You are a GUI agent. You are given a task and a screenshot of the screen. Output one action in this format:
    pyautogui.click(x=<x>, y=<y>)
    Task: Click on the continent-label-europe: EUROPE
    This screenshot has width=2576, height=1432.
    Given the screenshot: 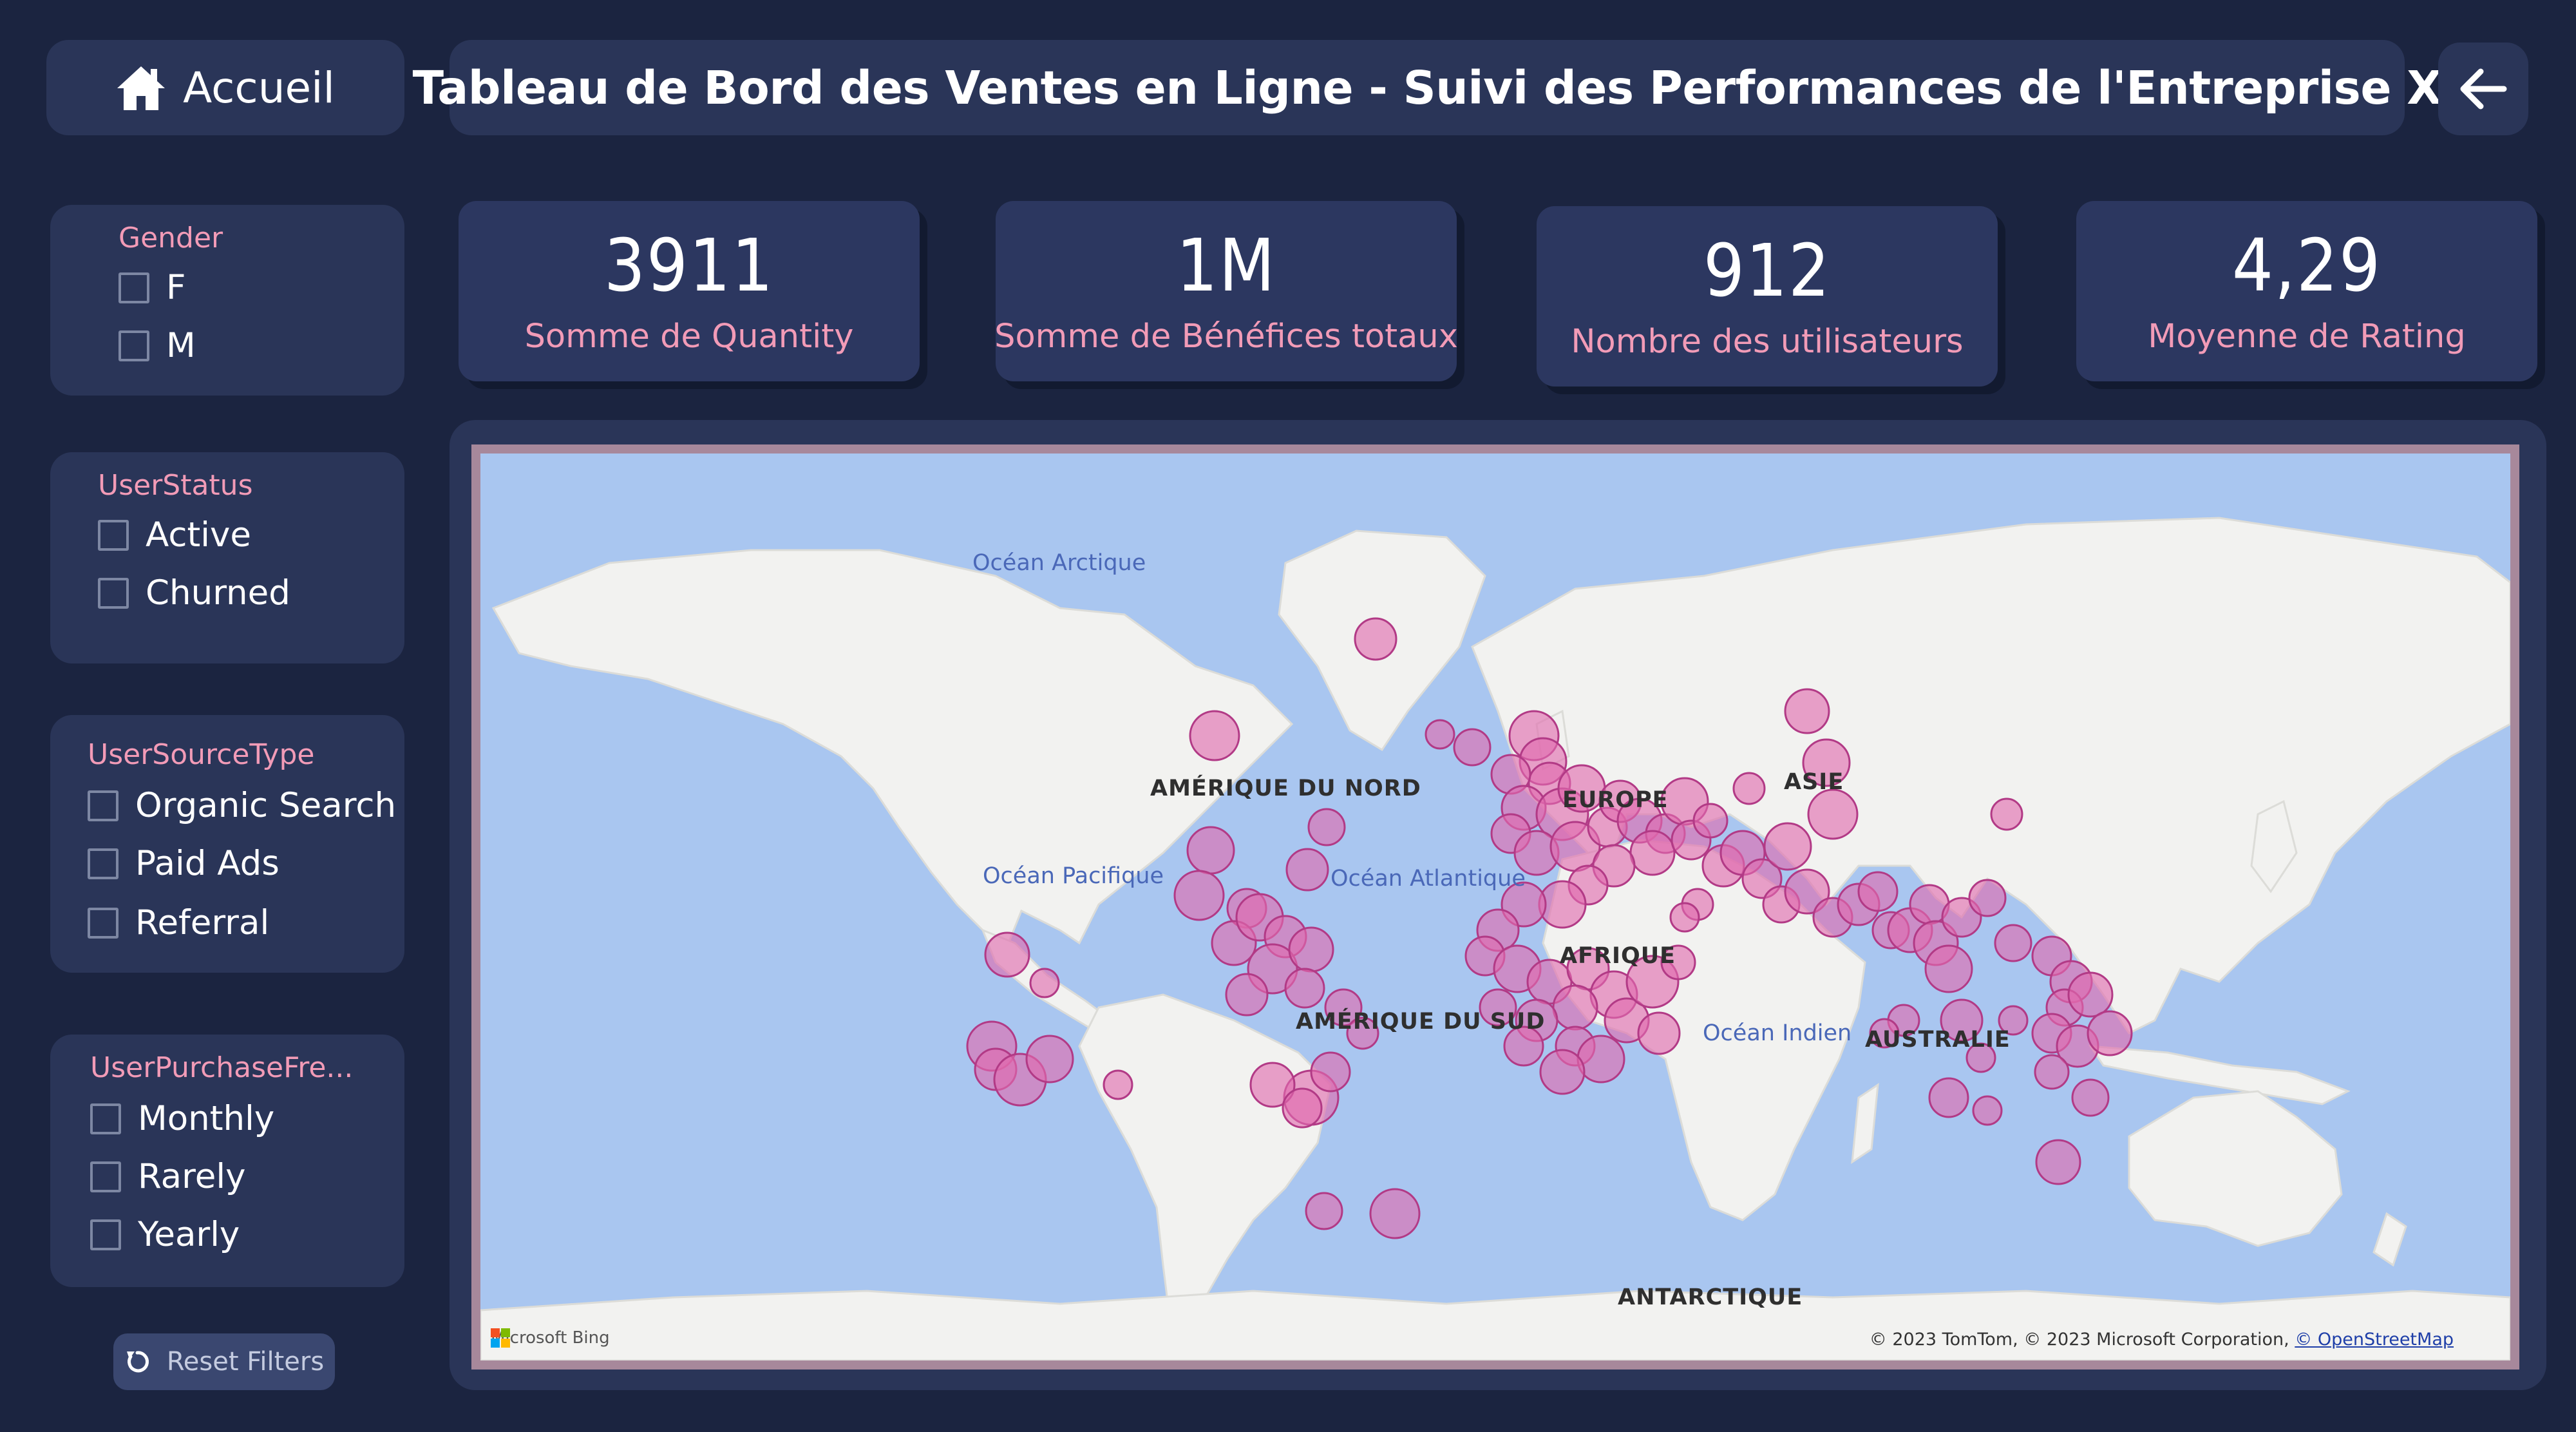 What is the action you would take?
    pyautogui.click(x=1615, y=800)
    